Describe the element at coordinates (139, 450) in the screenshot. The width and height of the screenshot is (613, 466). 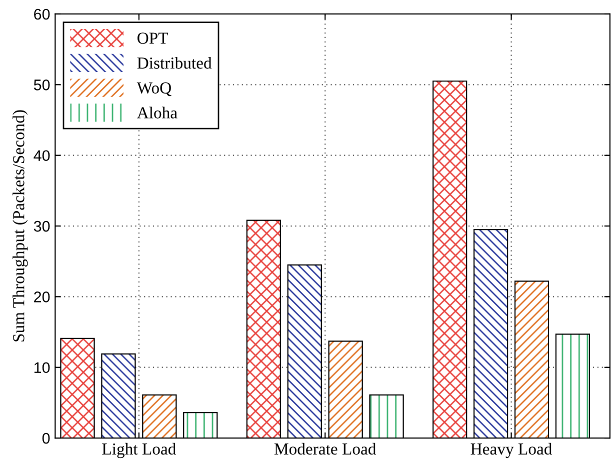
I see `x-tick-label: Light Load` at that location.